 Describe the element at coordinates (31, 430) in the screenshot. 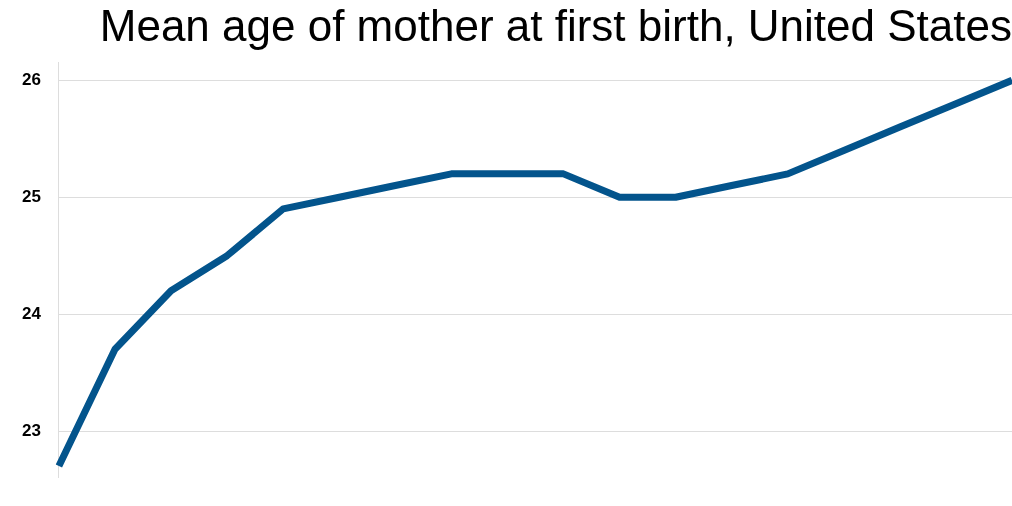

I see `y-tick-label: 23` at that location.